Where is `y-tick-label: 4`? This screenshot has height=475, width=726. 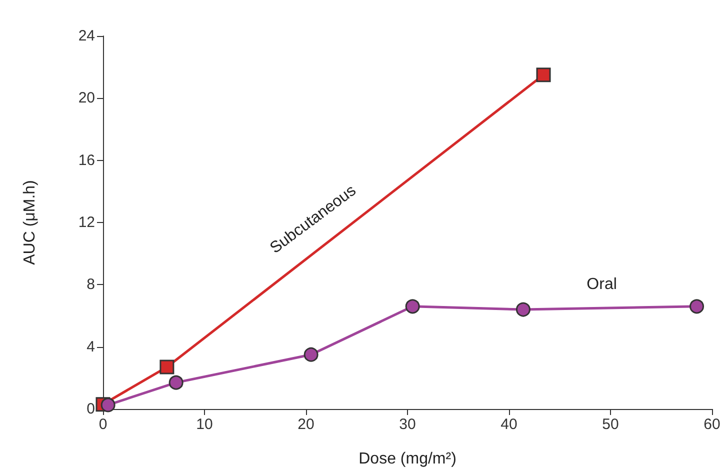 y-tick-label: 4 is located at coordinates (90, 347).